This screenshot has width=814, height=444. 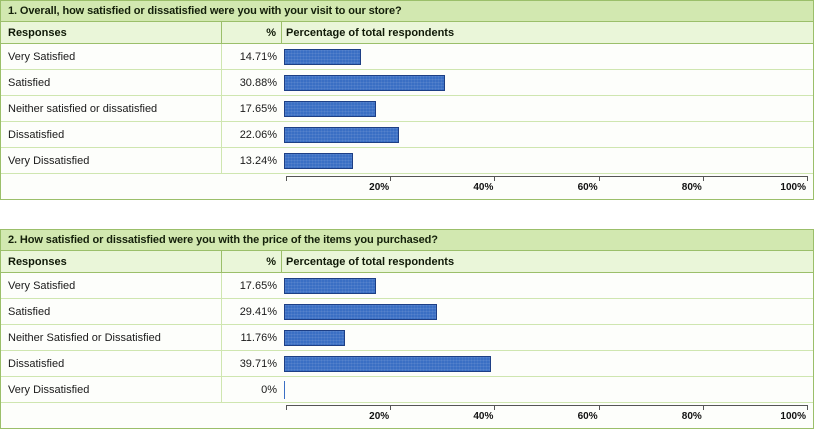 I want to click on table-row: Dissatisfied 22.06%, so click(x=407, y=135).